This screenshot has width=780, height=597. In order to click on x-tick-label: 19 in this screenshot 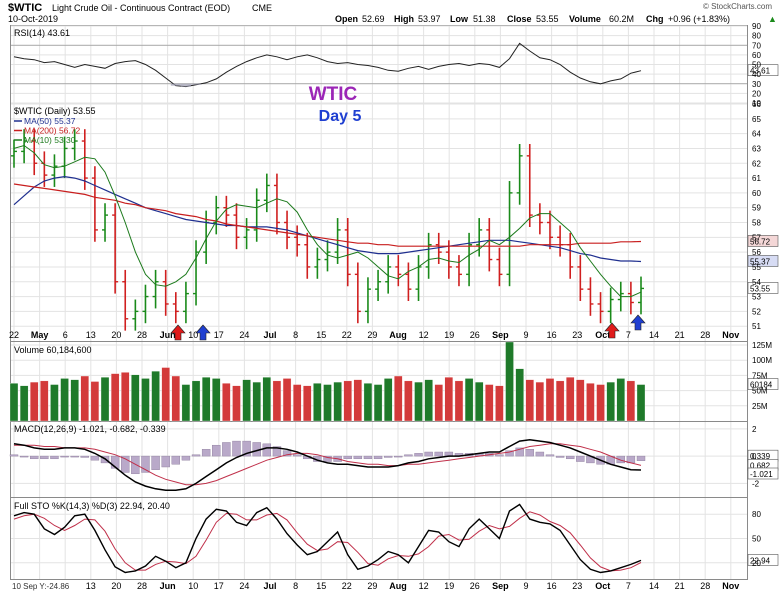, I will do `click(449, 335)`.